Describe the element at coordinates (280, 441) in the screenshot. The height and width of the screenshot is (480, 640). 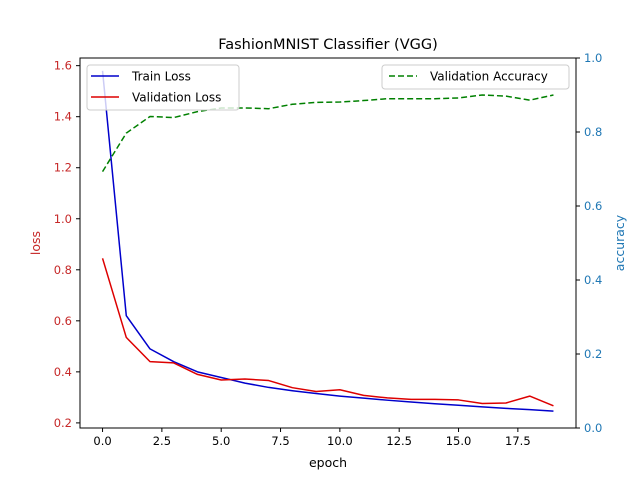
I see `x-tick-label: 7.5` at that location.